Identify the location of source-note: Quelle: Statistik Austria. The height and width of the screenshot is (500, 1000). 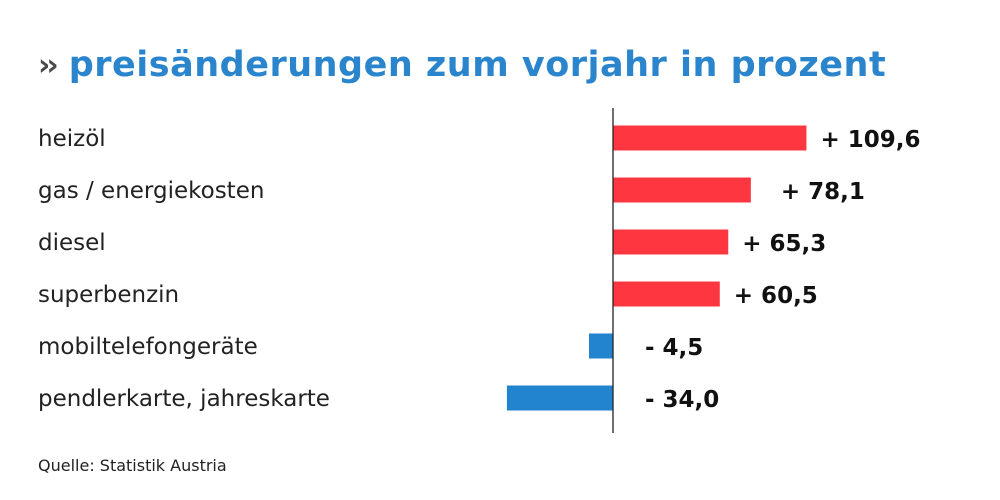
(132, 465).